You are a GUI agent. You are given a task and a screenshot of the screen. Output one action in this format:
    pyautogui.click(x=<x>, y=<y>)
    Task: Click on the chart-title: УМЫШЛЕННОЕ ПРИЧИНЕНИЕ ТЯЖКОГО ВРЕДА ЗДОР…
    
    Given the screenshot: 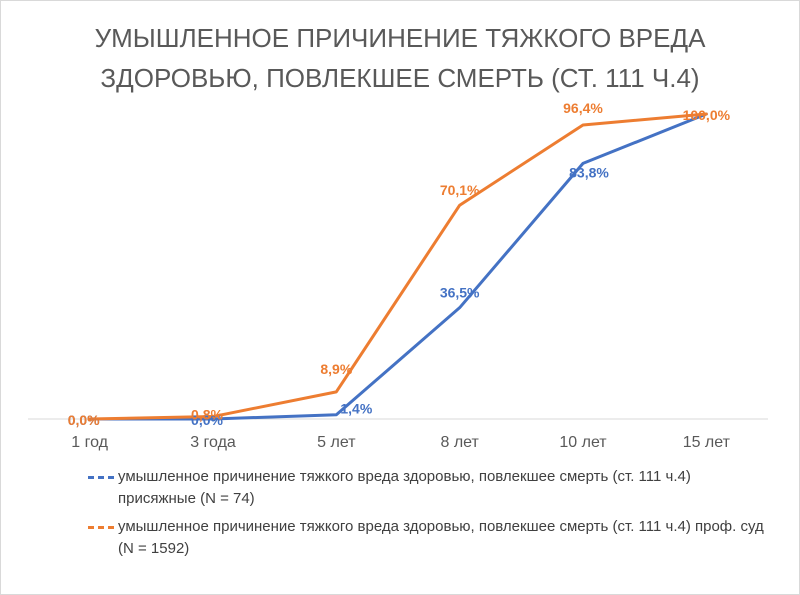 What is the action you would take?
    pyautogui.click(x=400, y=58)
    